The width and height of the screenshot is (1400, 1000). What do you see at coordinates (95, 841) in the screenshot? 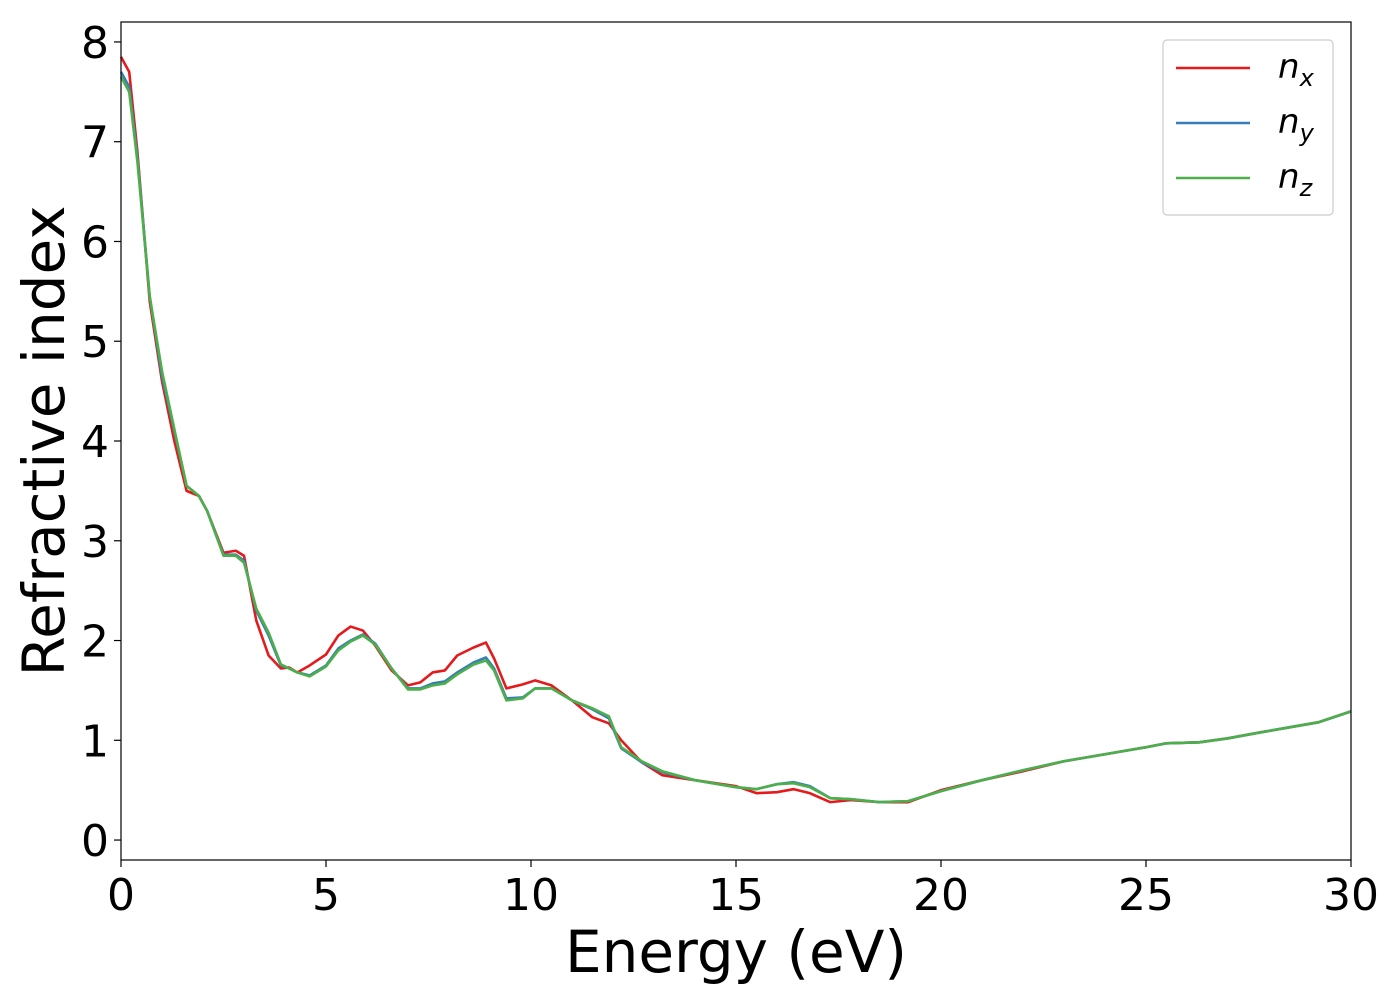
I see `y-tick-label: 0` at bounding box center [95, 841].